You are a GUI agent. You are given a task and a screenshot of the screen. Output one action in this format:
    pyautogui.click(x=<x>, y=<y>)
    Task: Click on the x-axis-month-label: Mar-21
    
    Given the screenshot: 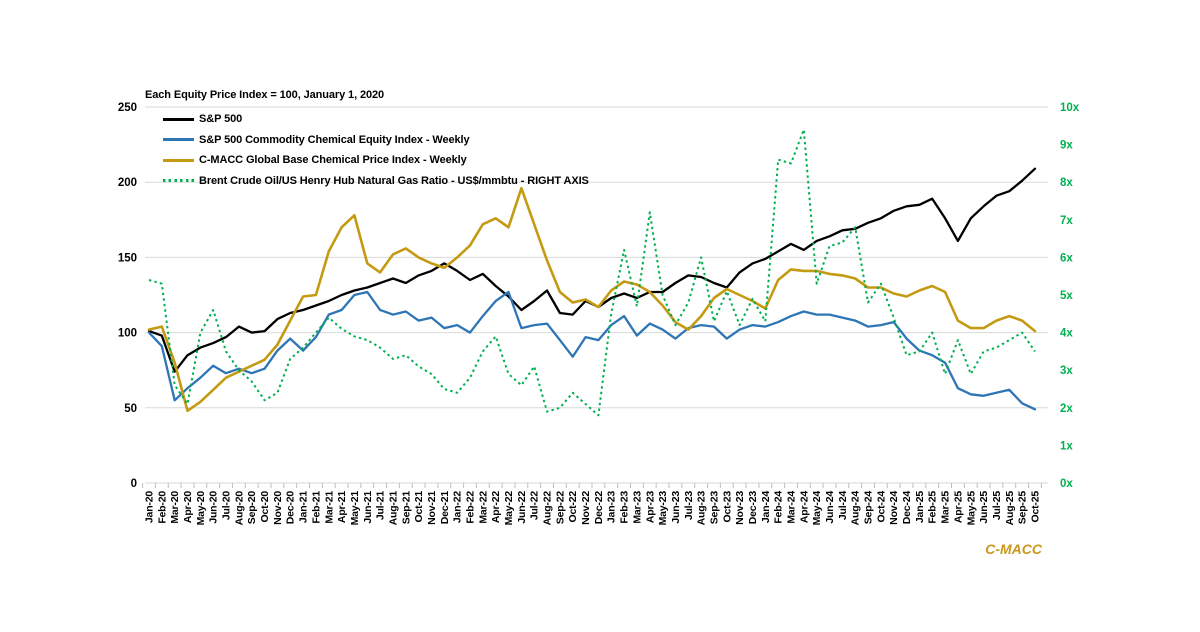 What is the action you would take?
    pyautogui.click(x=329, y=507)
    